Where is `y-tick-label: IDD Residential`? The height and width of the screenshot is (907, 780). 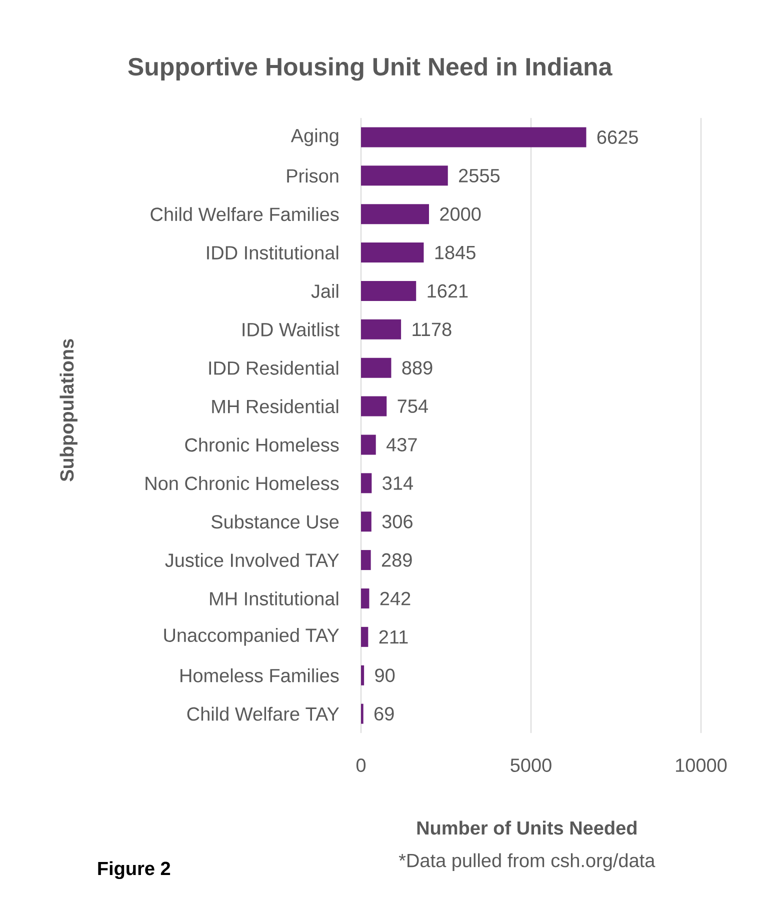
y-tick-label: IDD Residential is located at coordinates (273, 367).